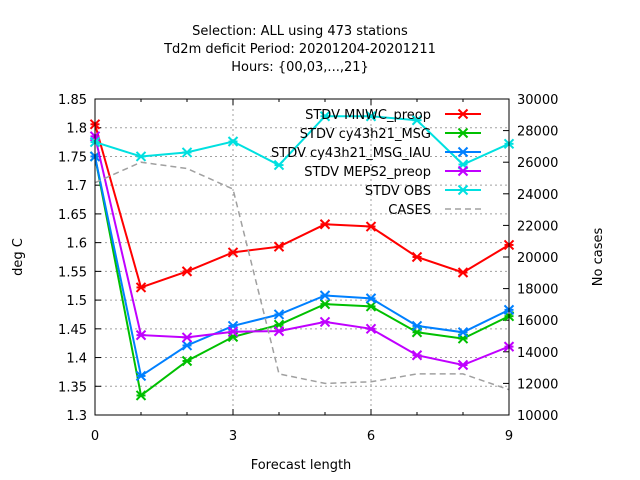  What do you see at coordinates (301, 465) in the screenshot?
I see `x-axis-label: Forecast length` at bounding box center [301, 465].